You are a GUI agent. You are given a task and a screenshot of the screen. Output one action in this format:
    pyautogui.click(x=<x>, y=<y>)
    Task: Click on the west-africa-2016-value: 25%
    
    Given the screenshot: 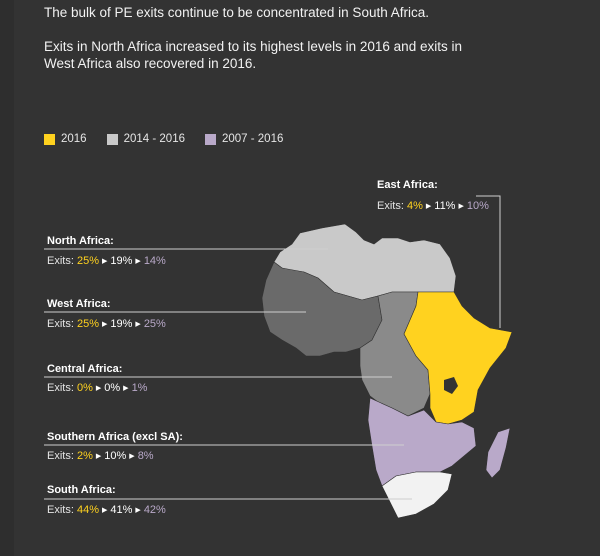 What is the action you would take?
    pyautogui.click(x=87, y=324)
    